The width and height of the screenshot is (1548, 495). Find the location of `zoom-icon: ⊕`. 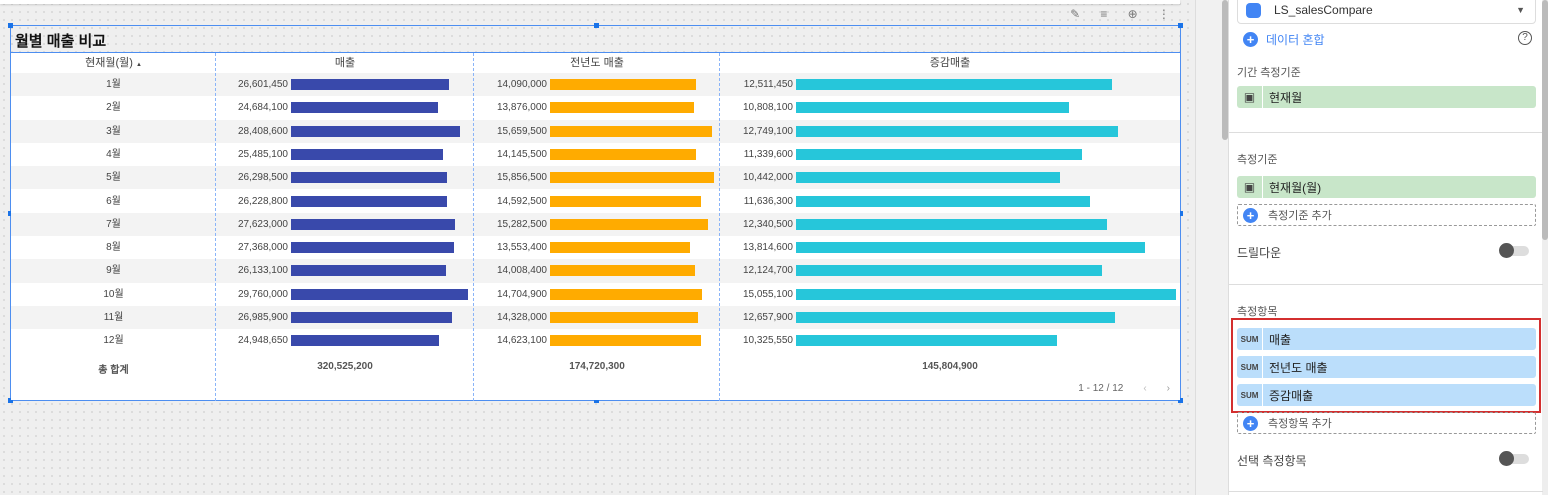

zoom-icon: ⊕ is located at coordinates (1132, 14).